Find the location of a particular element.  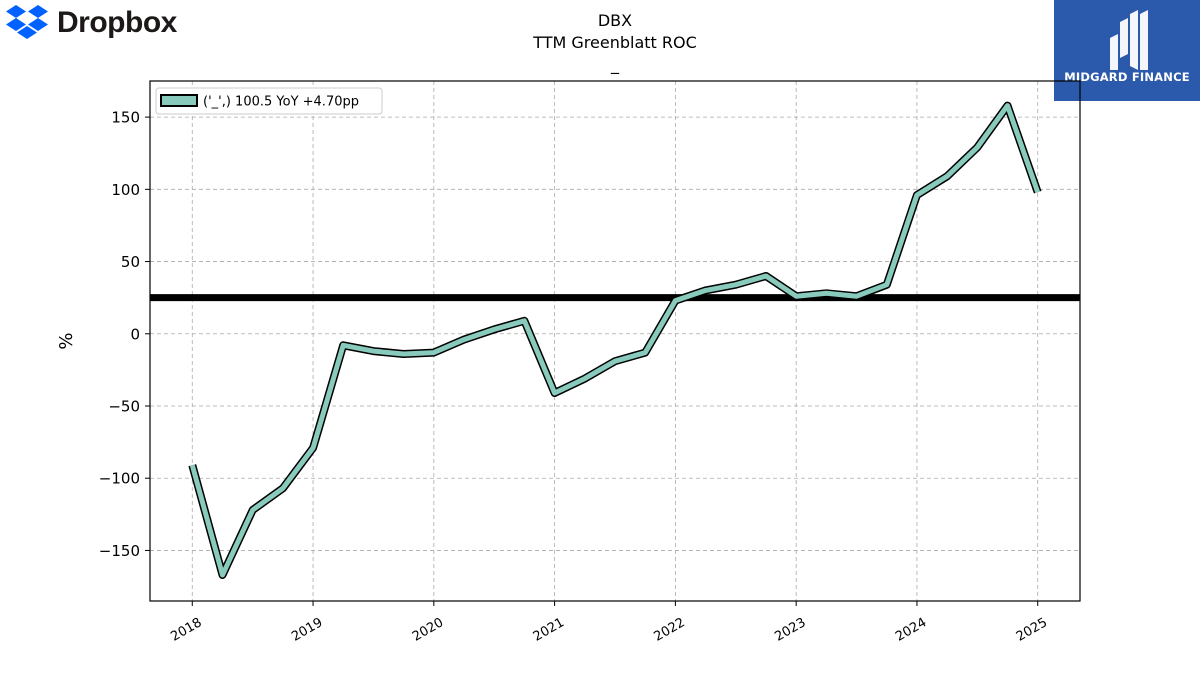

x-tick-label: 2022 is located at coordinates (670, 630).